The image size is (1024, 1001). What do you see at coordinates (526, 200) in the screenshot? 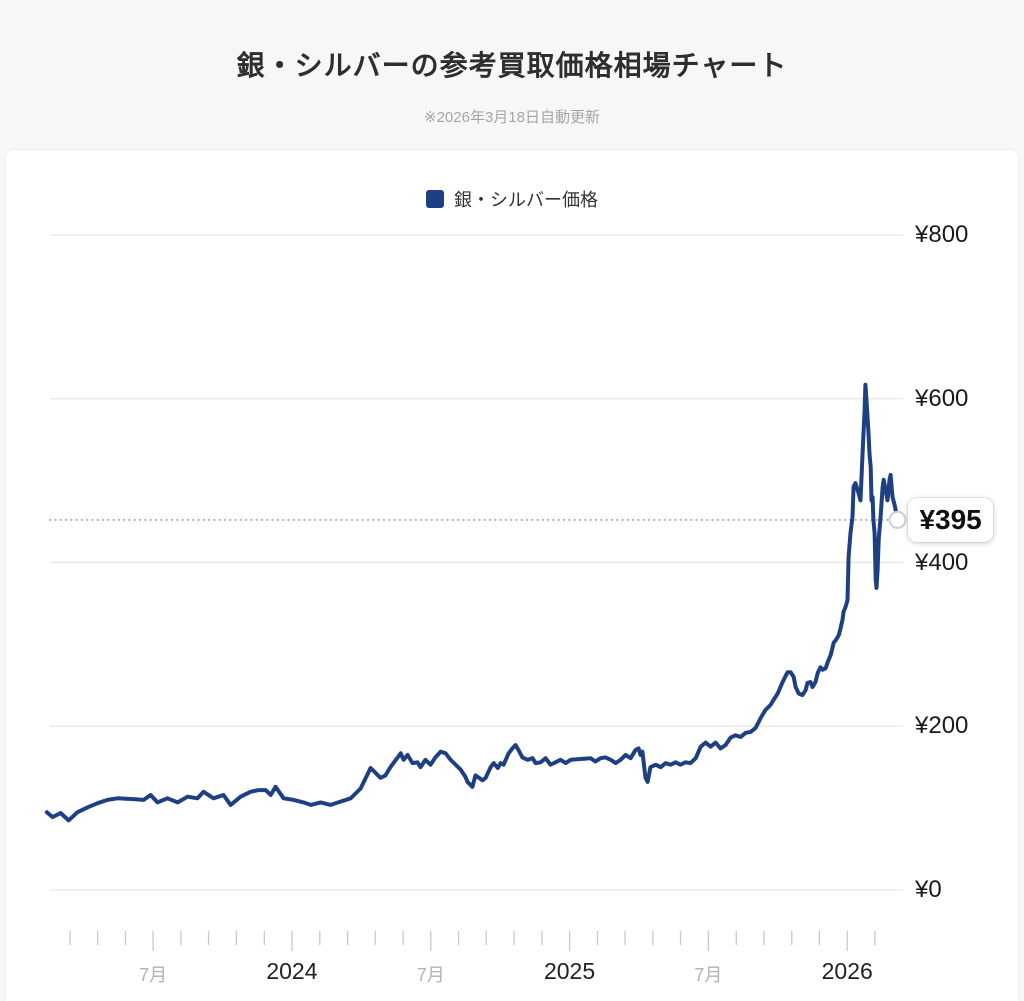
I see `legend-label: 銀・シルバー価格` at bounding box center [526, 200].